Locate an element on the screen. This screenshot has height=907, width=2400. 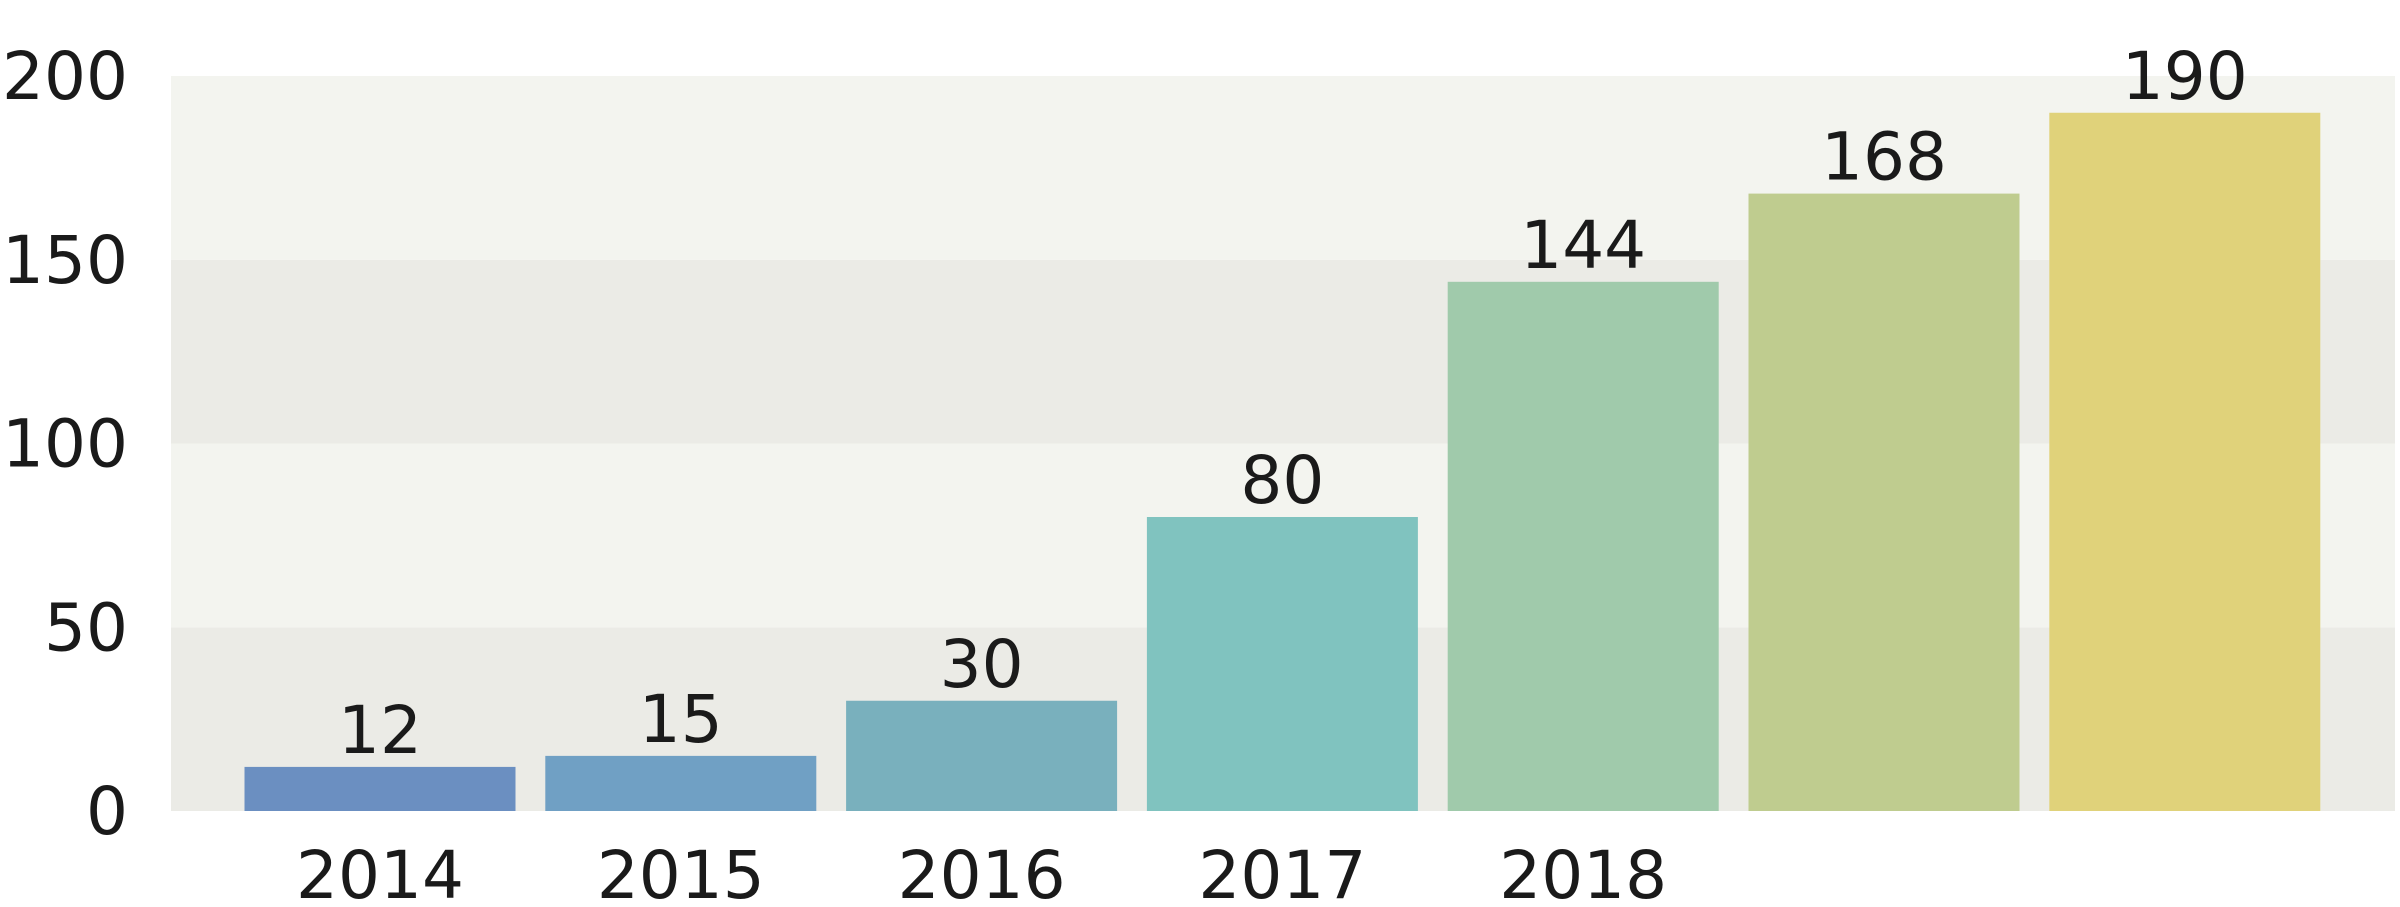
x-tick-label: 2015 is located at coordinates (681, 872).